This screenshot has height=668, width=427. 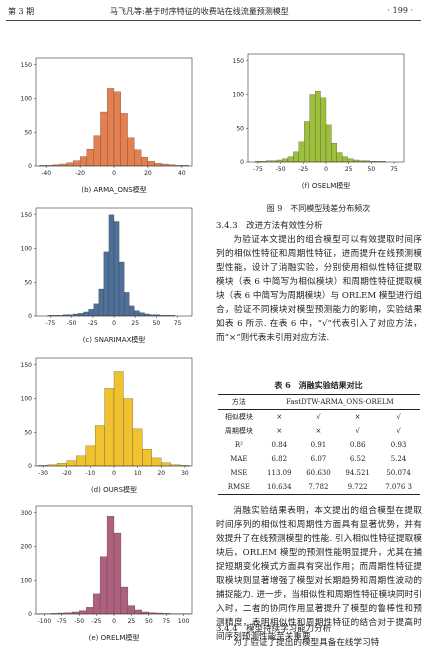 What do you see at coordinates (398, 473) in the screenshot?
I see `table-cell: 50.074` at bounding box center [398, 473].